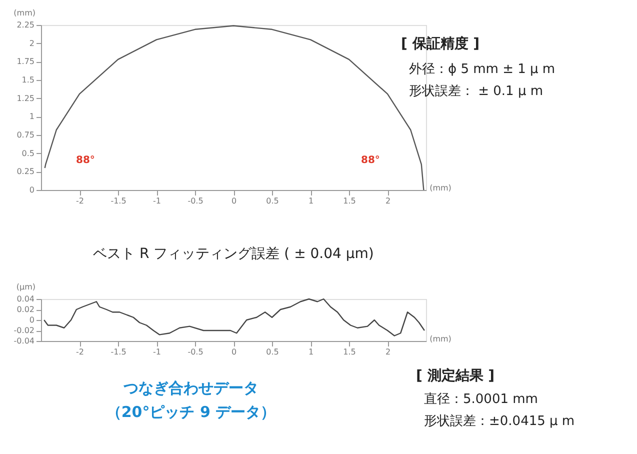 The width and height of the screenshot is (637, 454). I want to click on y-axis-title: (μm), so click(26, 287).